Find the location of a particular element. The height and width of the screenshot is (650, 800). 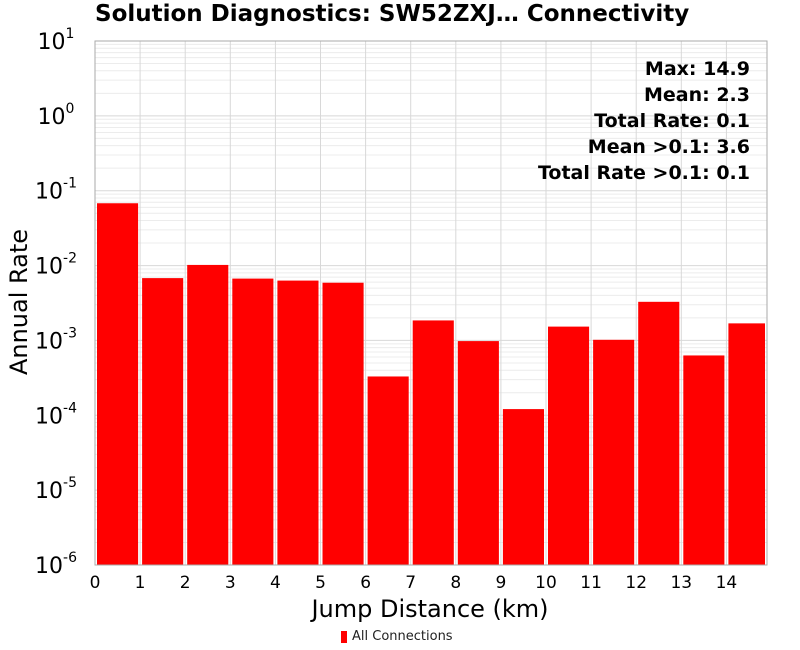

x-axis-ticks: 0 1 2 3 4 5 6 7 8 9 10 11 12 13 14 is located at coordinates (414, 583).